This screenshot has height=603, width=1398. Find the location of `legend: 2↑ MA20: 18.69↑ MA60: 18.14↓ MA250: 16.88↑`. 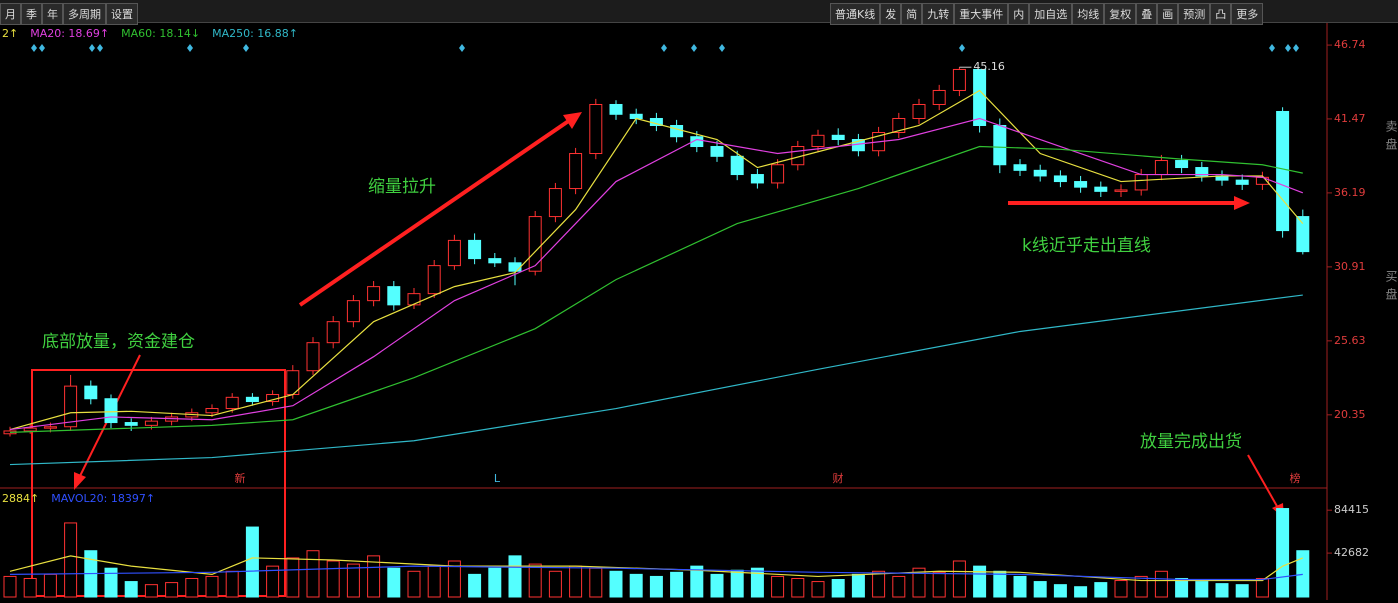

legend: 2↑ MA20: 18.69↑ MA60: 18.14↓ MA250: 16.88↑ is located at coordinates (150, 33).